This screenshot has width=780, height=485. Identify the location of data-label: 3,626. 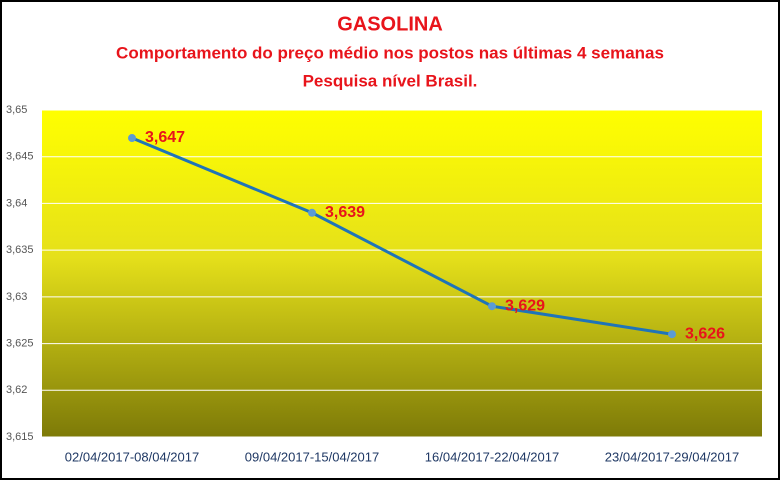
(705, 333).